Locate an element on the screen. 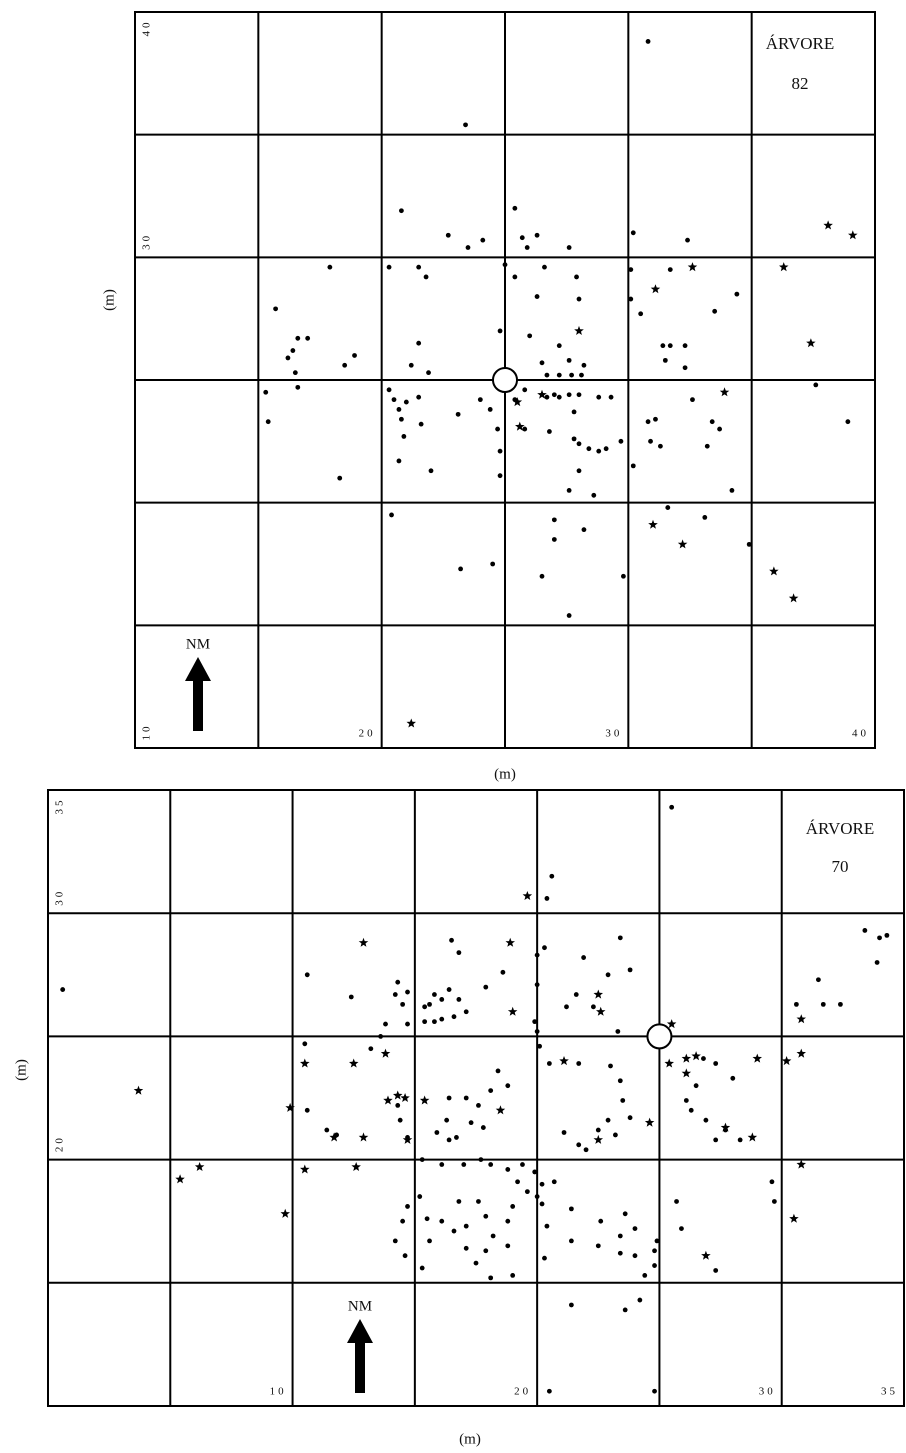 The width and height of the screenshot is (906, 1453). panel-title: ÁRVORE is located at coordinates (840, 828).